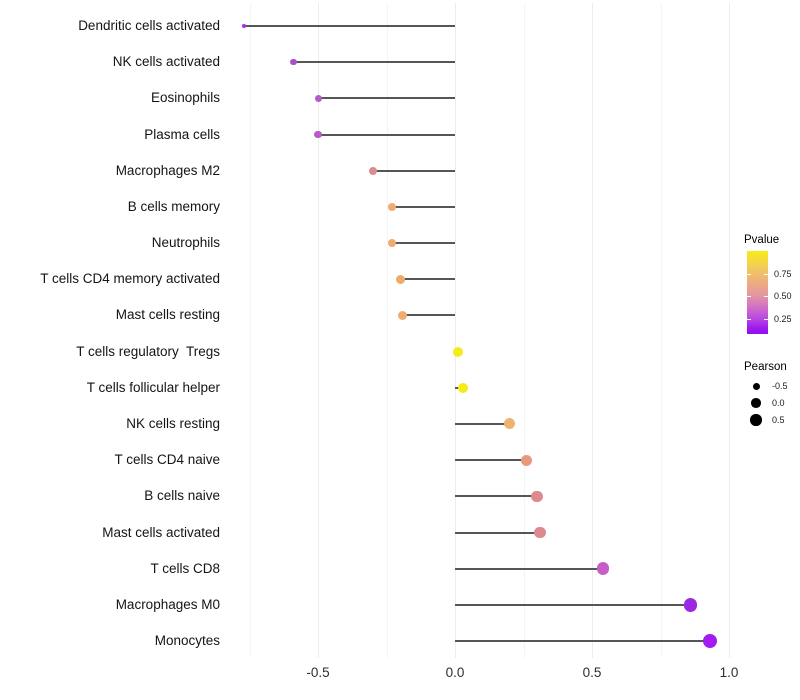  What do you see at coordinates (185, 568) in the screenshot?
I see `row-label: T cells CD8` at bounding box center [185, 568].